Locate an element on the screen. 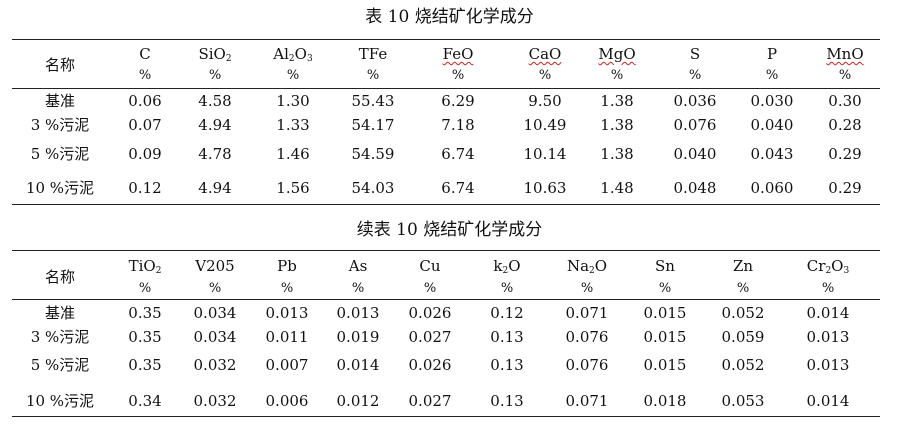 Image resolution: width=899 pixels, height=427 pixels. table-cell: 0.027 is located at coordinates (430, 401).